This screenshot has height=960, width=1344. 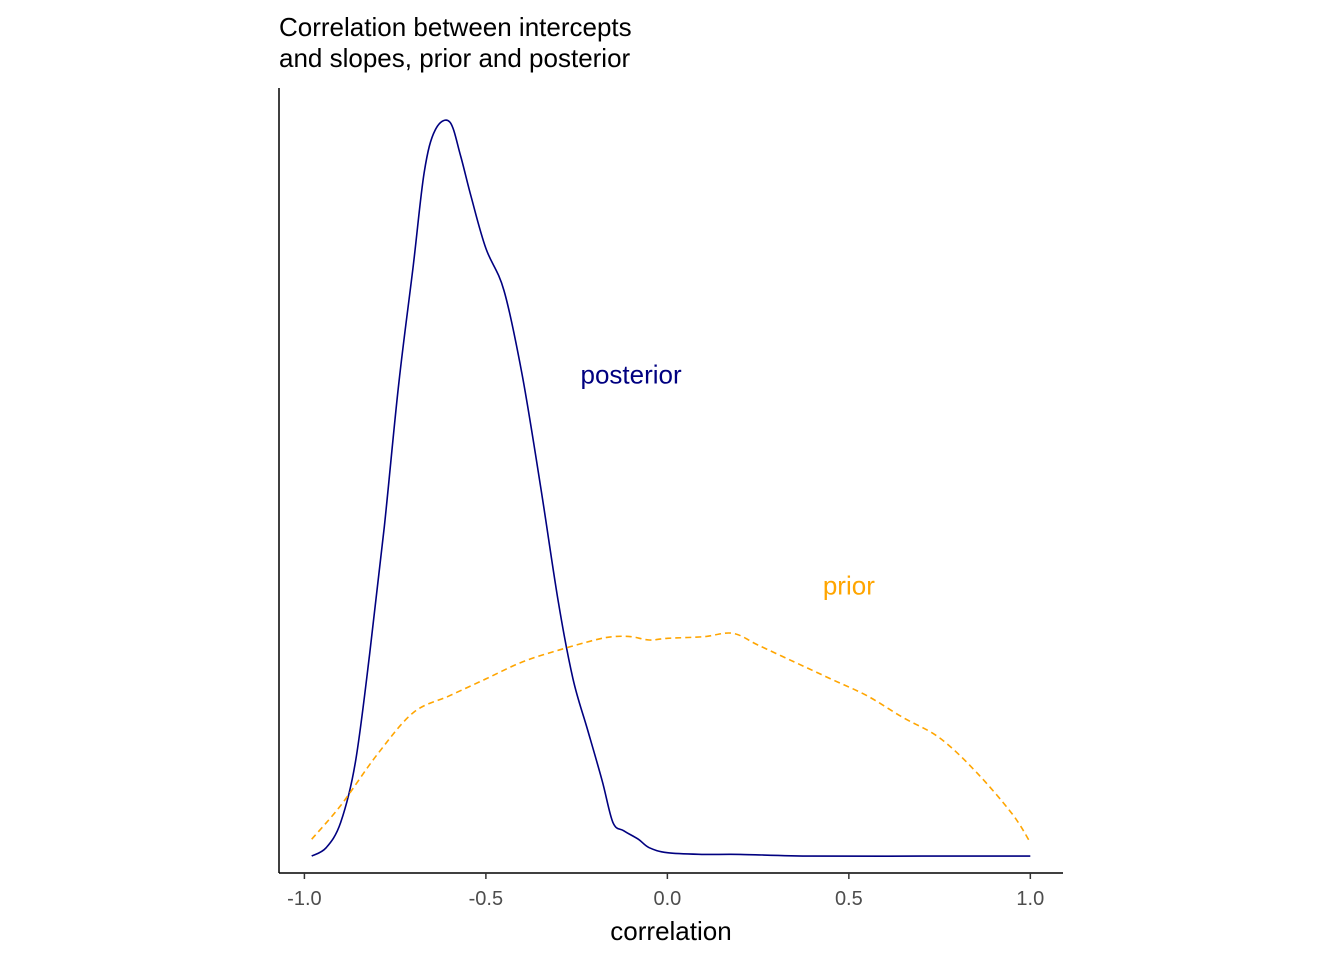 What do you see at coordinates (486, 899) in the screenshot?
I see `x-tick-label: -0.5` at bounding box center [486, 899].